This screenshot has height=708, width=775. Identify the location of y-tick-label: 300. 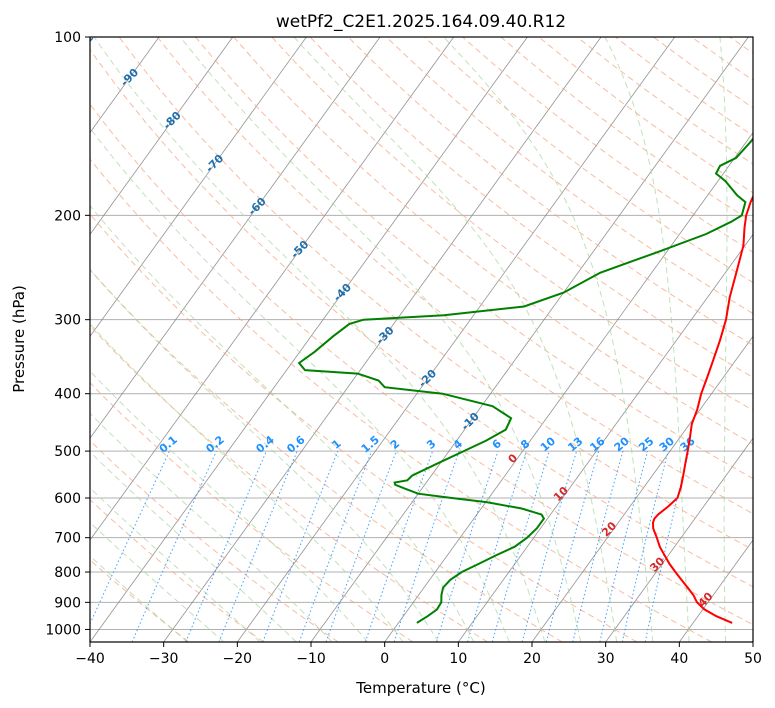
(67, 321).